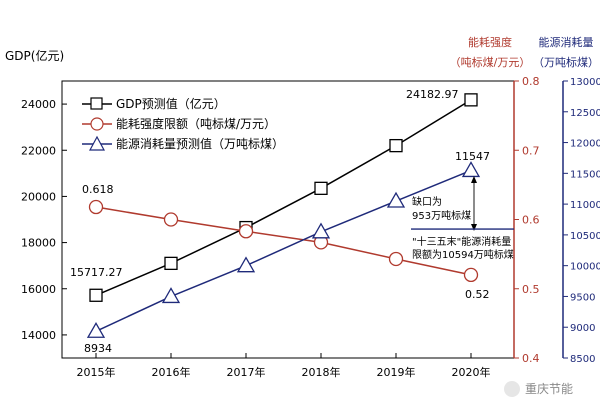  What do you see at coordinates (585, 236) in the screenshot?
I see `right2-y-tick-label: 10500` at bounding box center [585, 236].